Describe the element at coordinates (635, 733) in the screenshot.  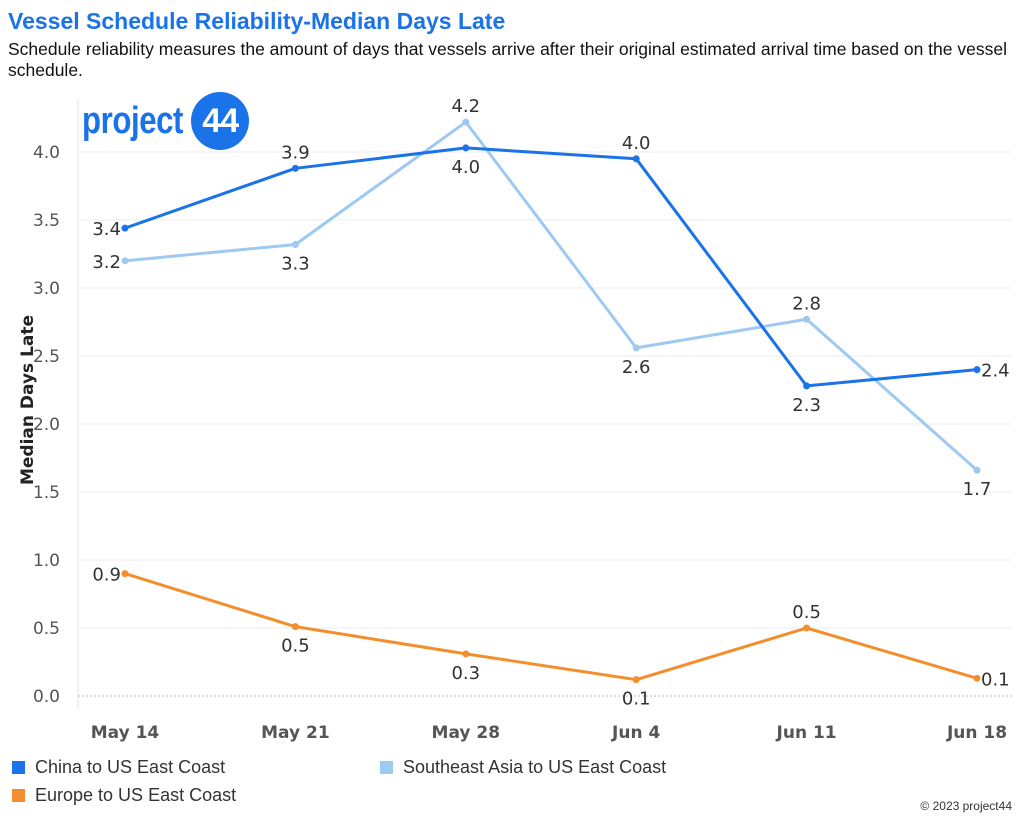
I see `x-tick-label: Jun 4` at that location.